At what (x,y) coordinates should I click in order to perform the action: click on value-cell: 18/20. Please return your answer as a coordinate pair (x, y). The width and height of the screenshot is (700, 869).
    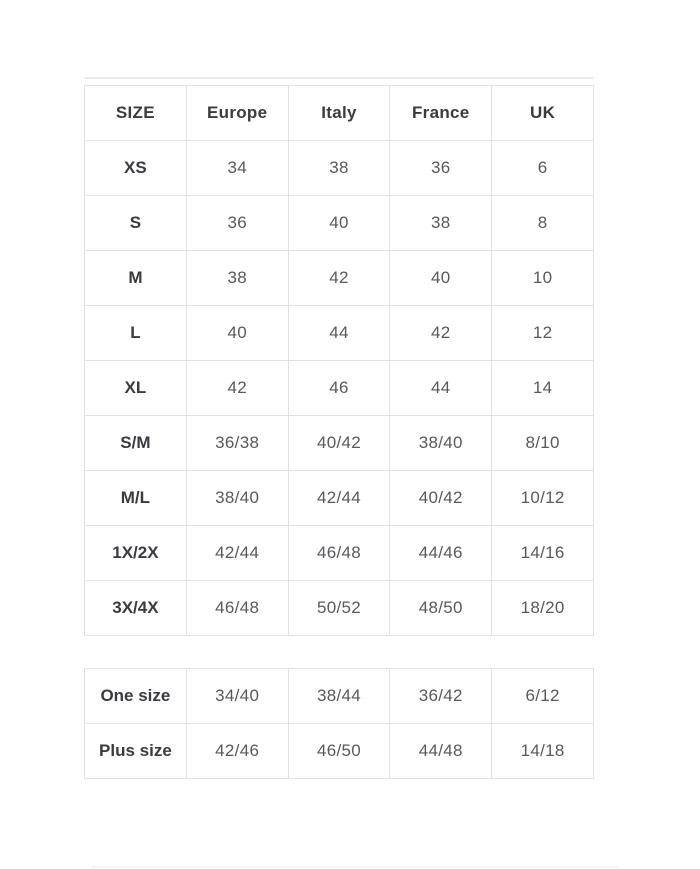
    Looking at the image, I should click on (542, 608).